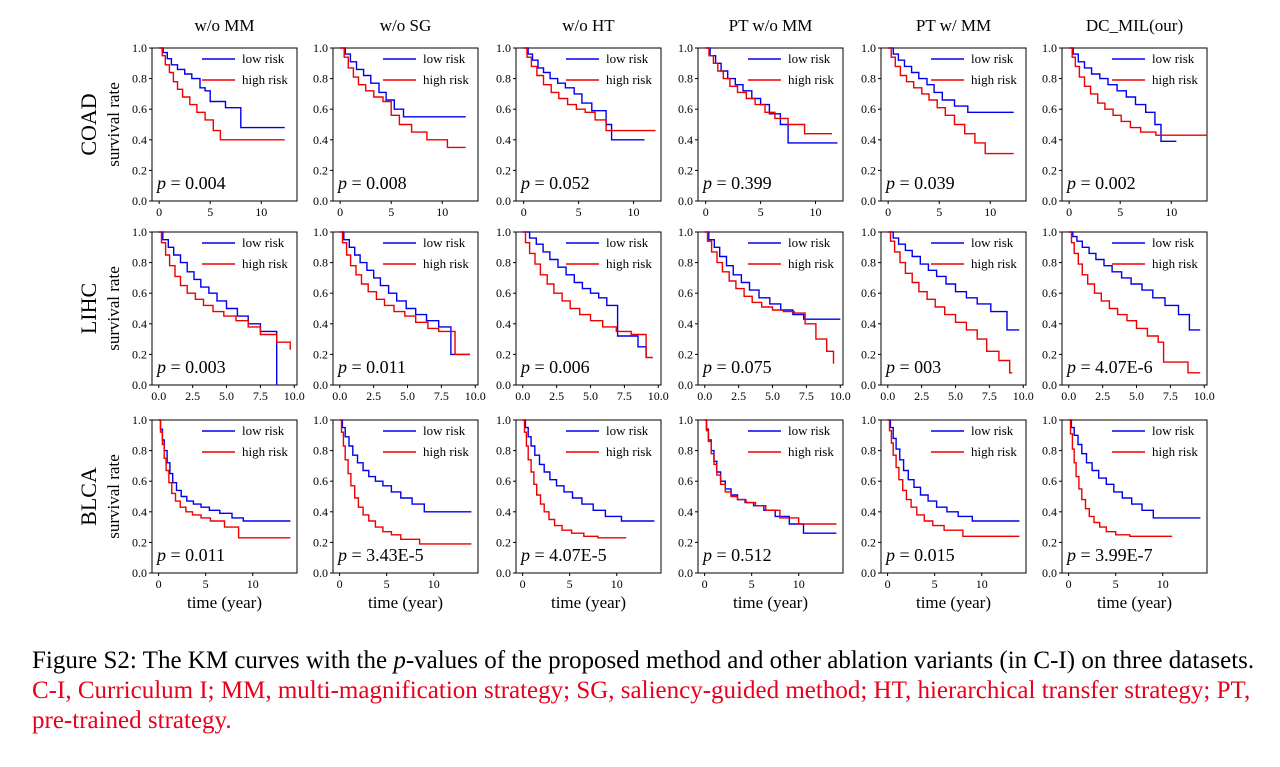 This screenshot has height=767, width=1280. I want to click on p-value: p = 4.07E-6, so click(1109, 367).